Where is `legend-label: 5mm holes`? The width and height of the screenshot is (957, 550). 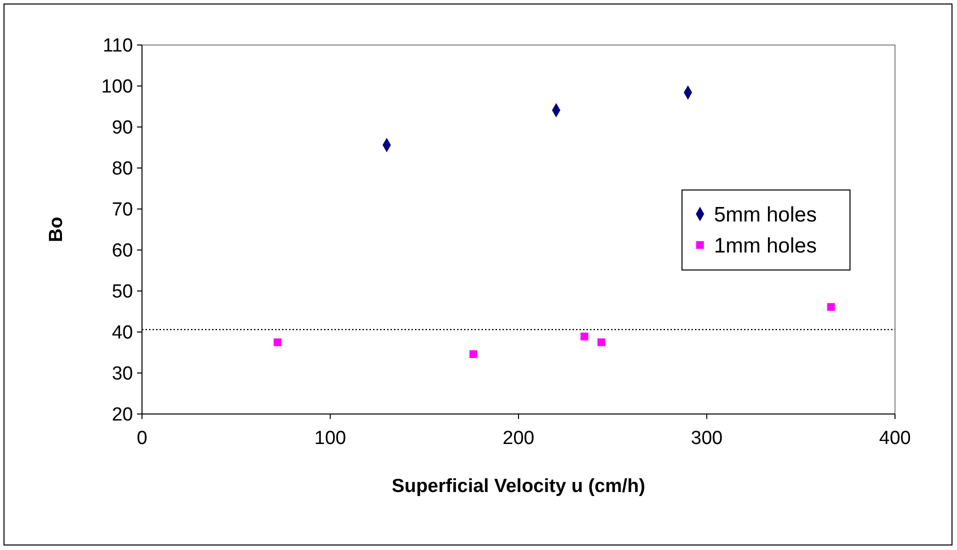
legend-label: 5mm holes is located at coordinates (765, 214).